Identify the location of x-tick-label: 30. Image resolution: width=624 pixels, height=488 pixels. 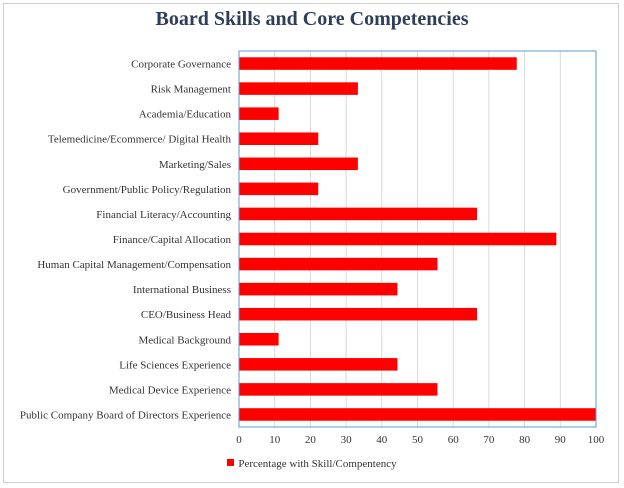
(347, 440).